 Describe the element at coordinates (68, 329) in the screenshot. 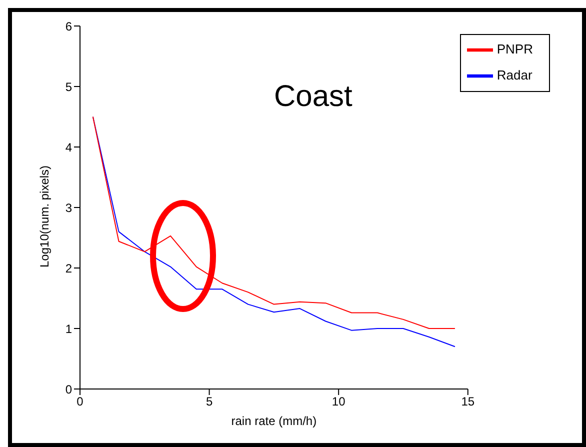

I see `y-tick-label: 1` at that location.